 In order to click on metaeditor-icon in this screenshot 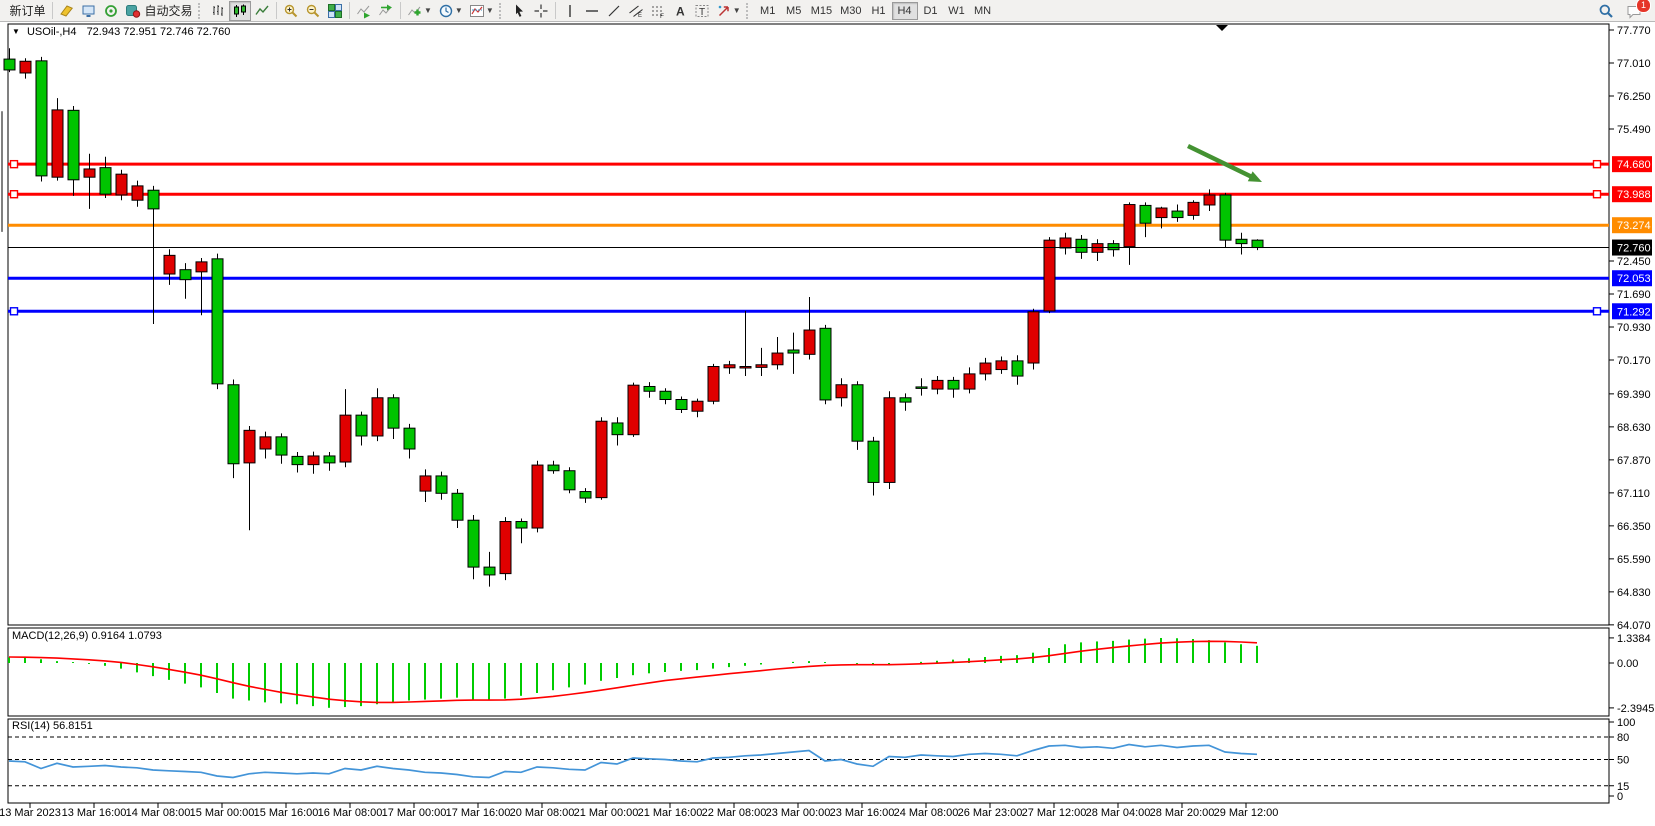, I will do `click(67, 11)`.